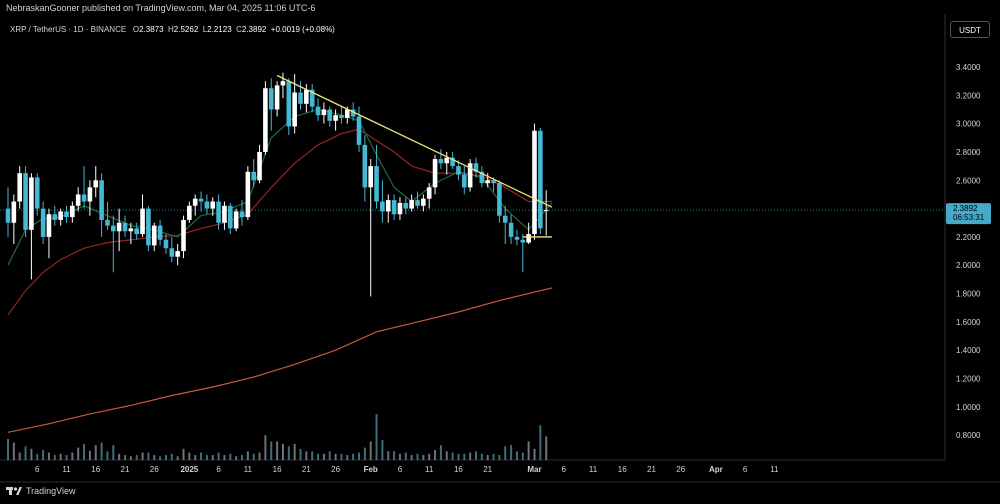  What do you see at coordinates (968, 124) in the screenshot?
I see `price-tick-label: 3.0000` at bounding box center [968, 124].